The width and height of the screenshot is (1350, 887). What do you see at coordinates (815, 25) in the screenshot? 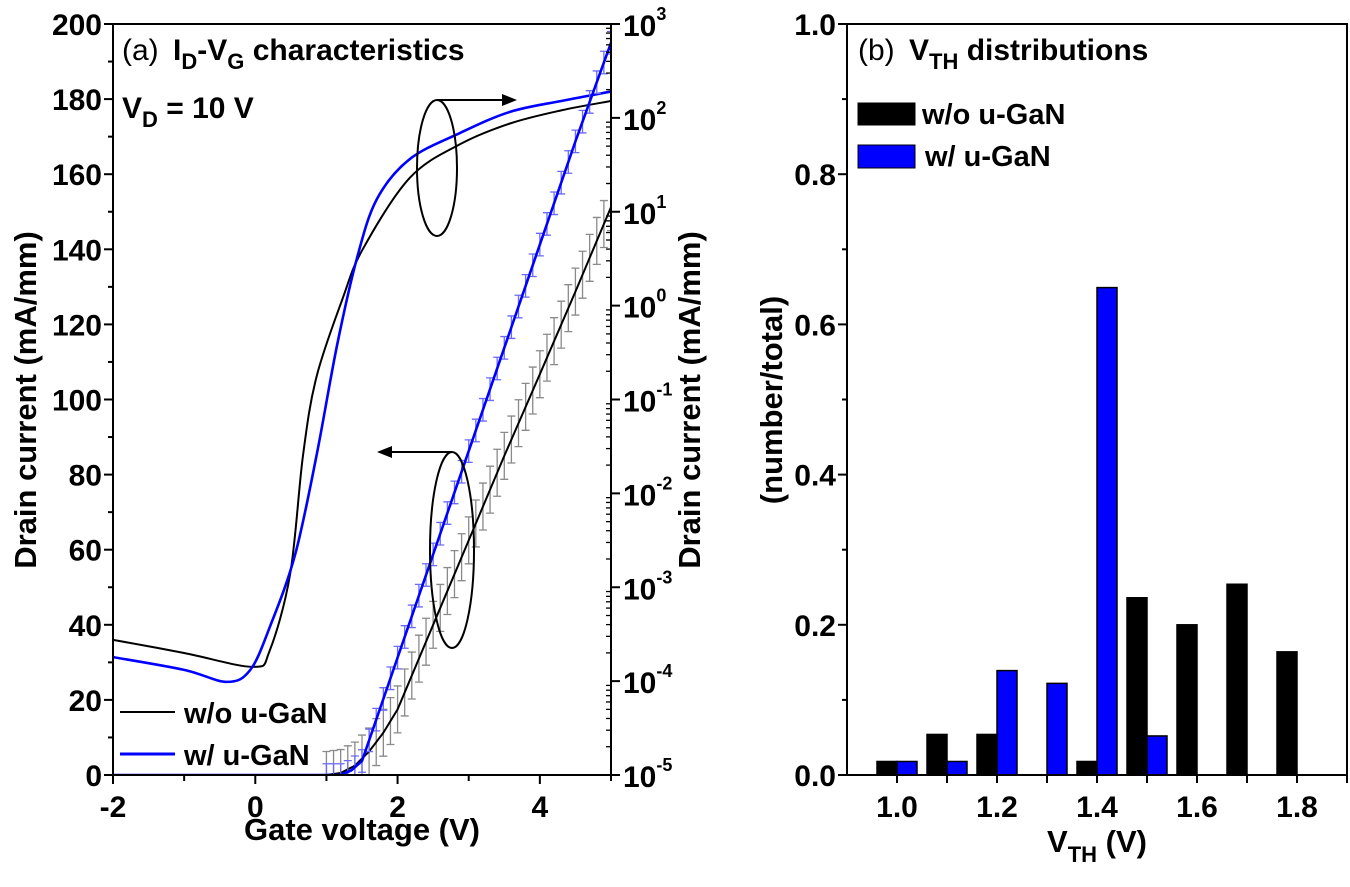
I see `y-tick-label: 1.0` at bounding box center [815, 25].